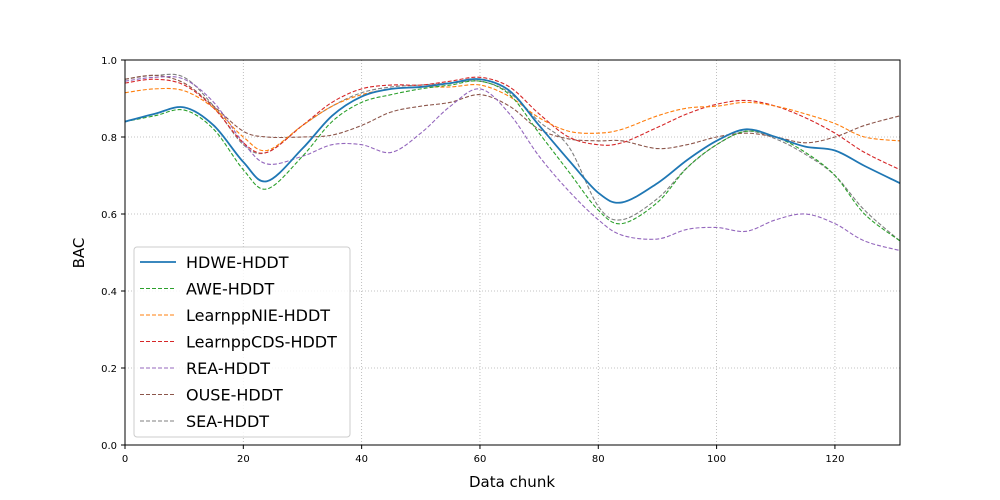 Image resolution: width=1000 pixels, height=500 pixels. What do you see at coordinates (109, 369) in the screenshot?
I see `y-tick-label: 0.2` at bounding box center [109, 369].